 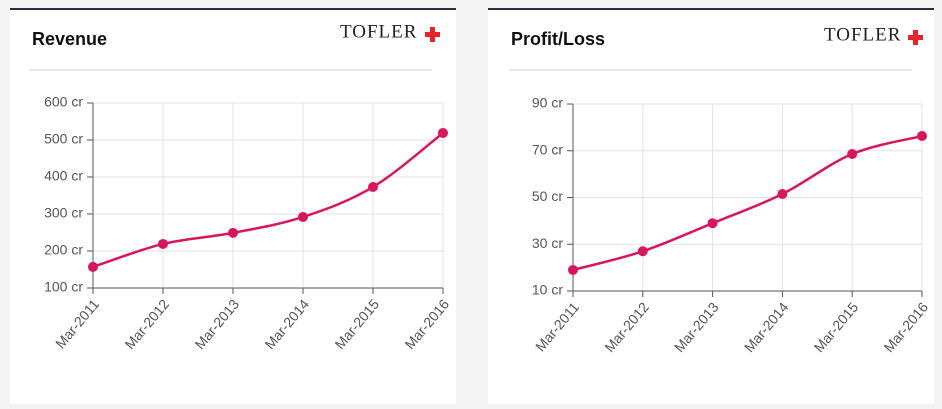 What do you see at coordinates (63, 176) in the screenshot?
I see `y-tick-label: 400 cr` at bounding box center [63, 176].